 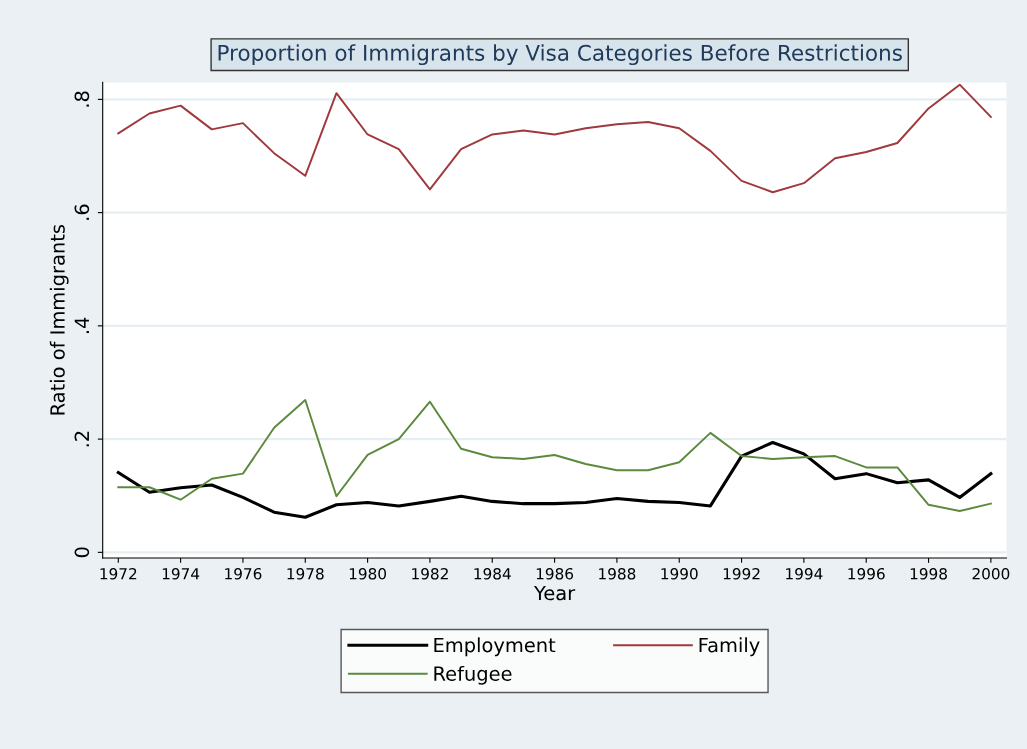 What do you see at coordinates (495, 647) in the screenshot?
I see `legend-label: Employment` at bounding box center [495, 647].